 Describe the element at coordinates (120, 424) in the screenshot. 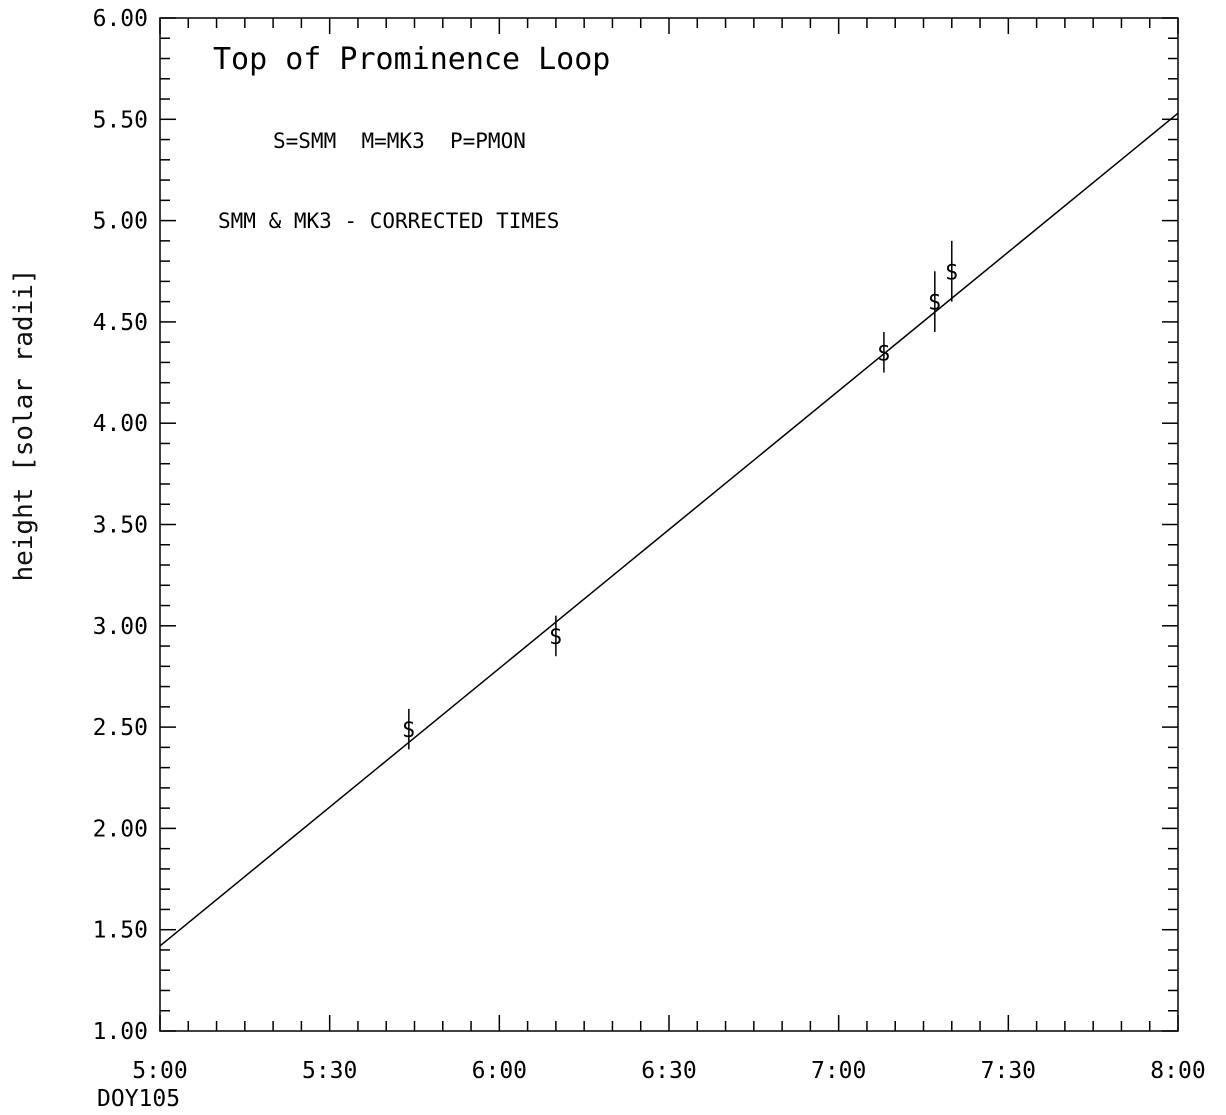

I see `y-tick-label: 4.00` at that location.